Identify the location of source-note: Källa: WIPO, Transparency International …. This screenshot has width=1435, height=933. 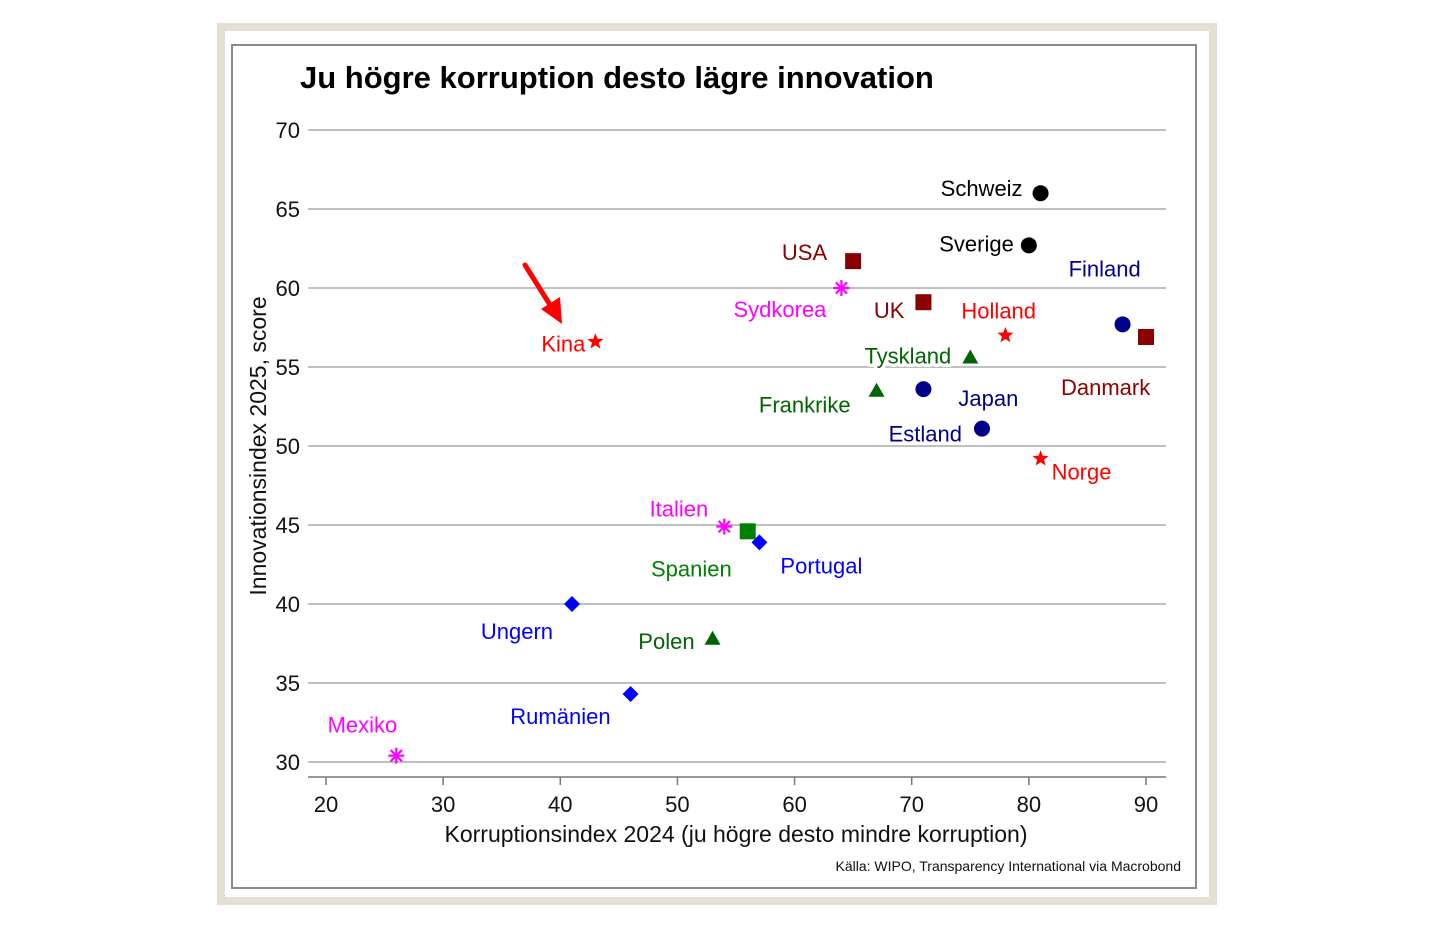
(1008, 866).